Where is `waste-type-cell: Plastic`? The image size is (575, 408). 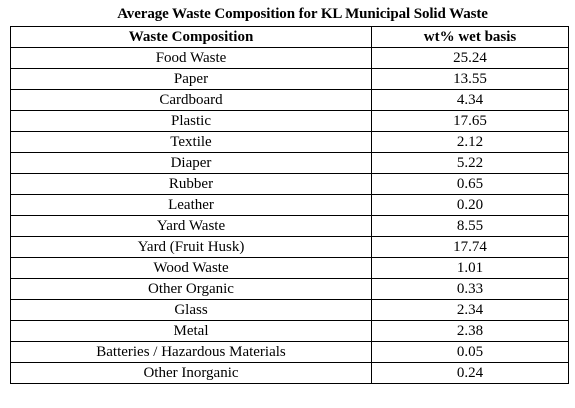
waste-type-cell: Plastic is located at coordinates (191, 121).